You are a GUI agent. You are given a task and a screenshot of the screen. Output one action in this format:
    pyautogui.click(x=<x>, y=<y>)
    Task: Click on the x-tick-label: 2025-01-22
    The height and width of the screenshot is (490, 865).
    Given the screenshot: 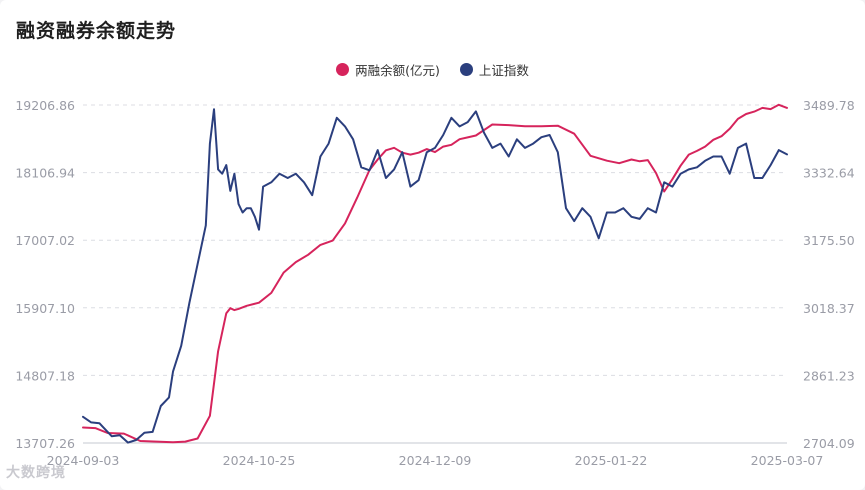 What is the action you would take?
    pyautogui.click(x=611, y=460)
    